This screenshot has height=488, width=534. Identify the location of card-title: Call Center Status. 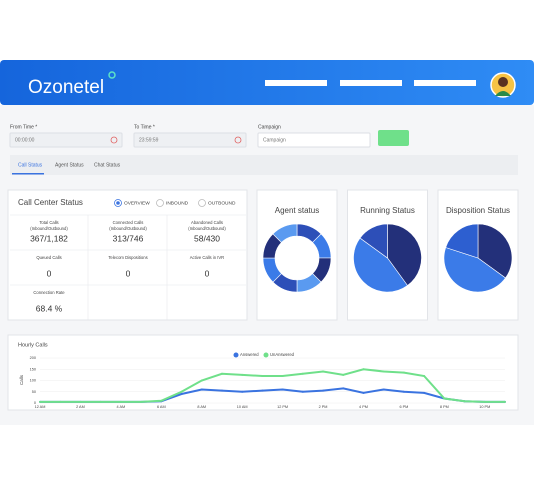
(50, 202).